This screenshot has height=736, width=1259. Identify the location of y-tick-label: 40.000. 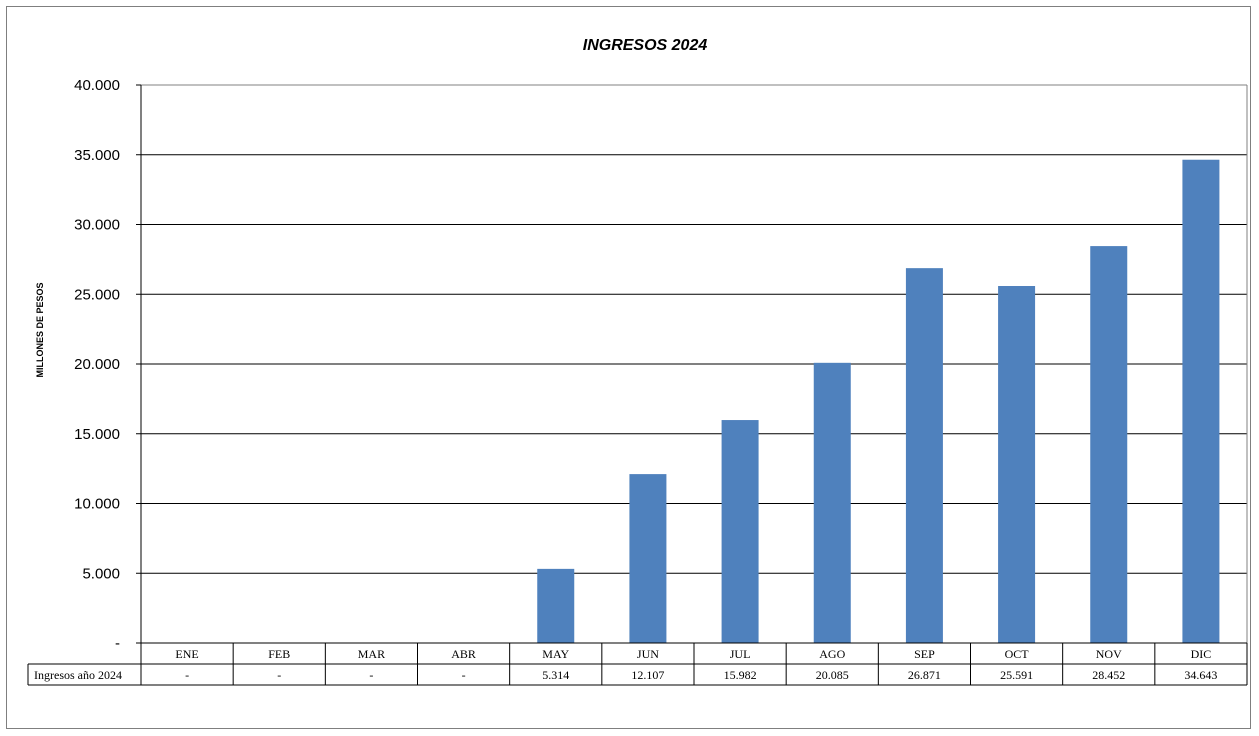
(97, 85).